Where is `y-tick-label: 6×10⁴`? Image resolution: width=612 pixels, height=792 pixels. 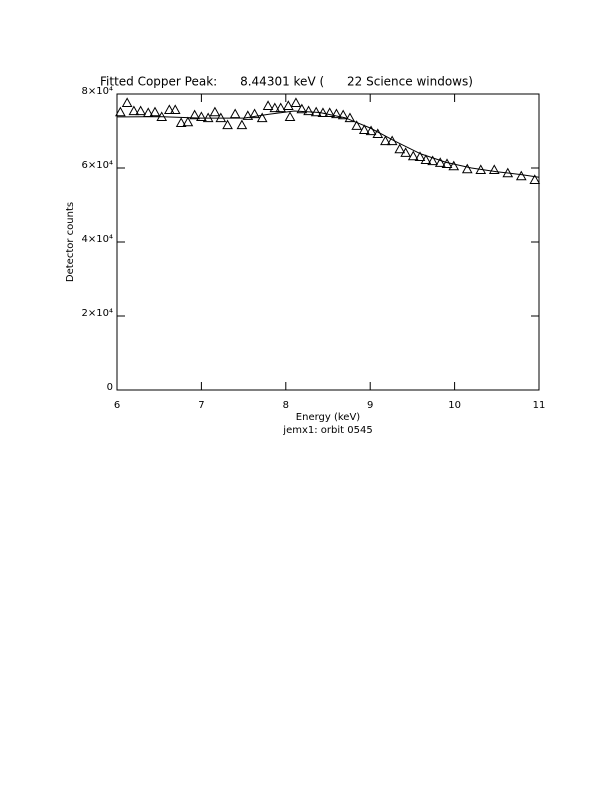 y-tick-label: 6×10⁴ is located at coordinates (97, 165).